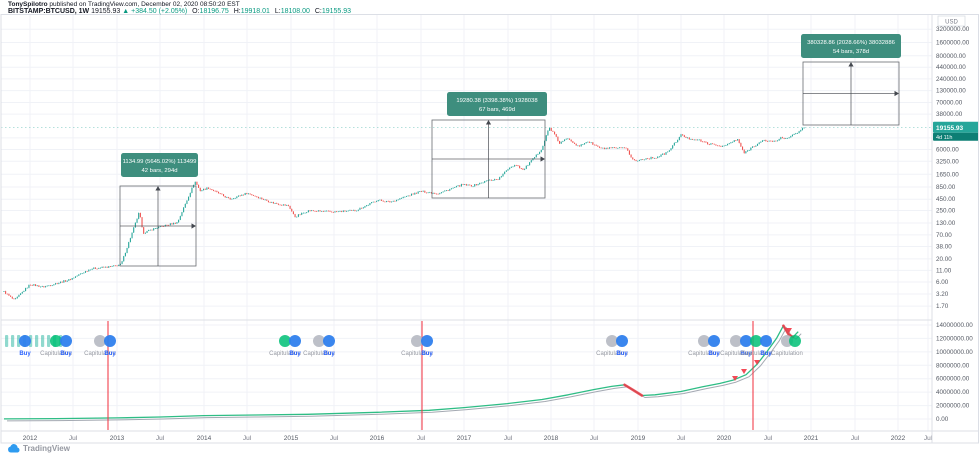 The width and height of the screenshot is (980, 457). Describe the element at coordinates (158, 188) in the screenshot. I see `up-arrowhead-icon` at that location.